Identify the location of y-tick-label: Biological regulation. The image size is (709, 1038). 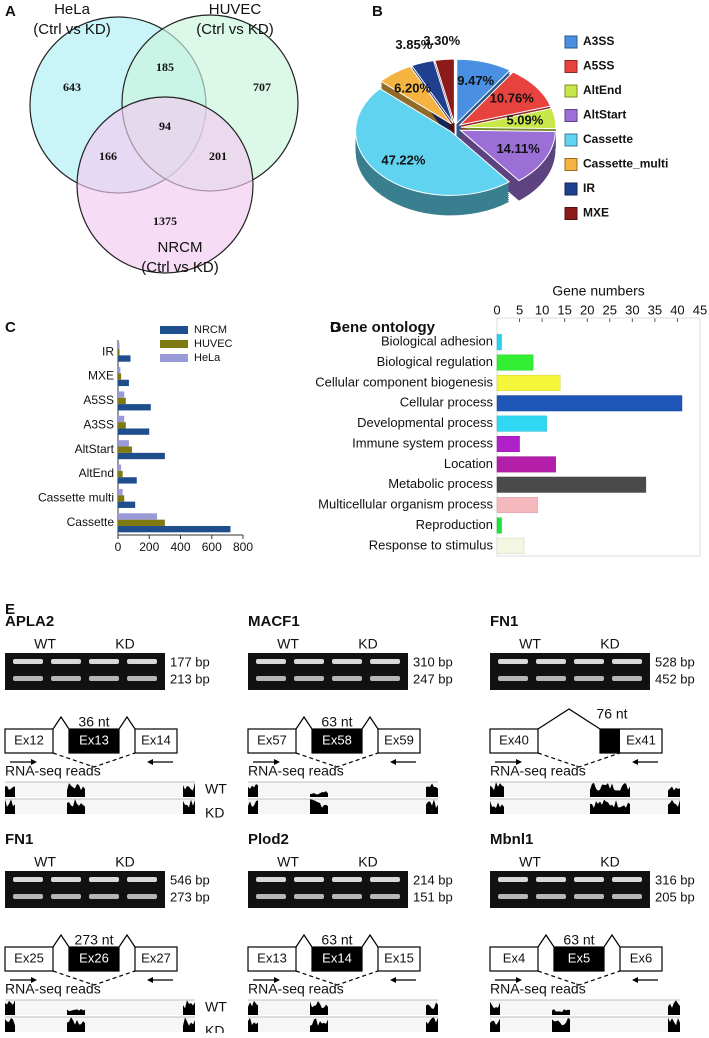
(435, 361).